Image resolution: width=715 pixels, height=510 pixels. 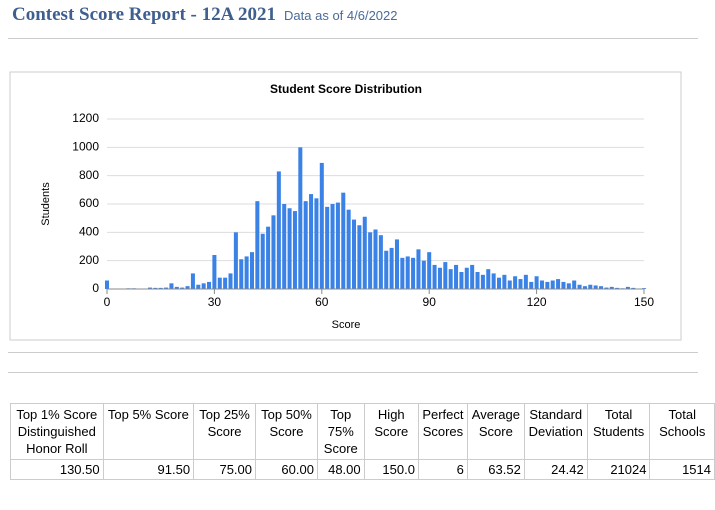 I want to click on cell: 91.50, so click(x=148, y=469).